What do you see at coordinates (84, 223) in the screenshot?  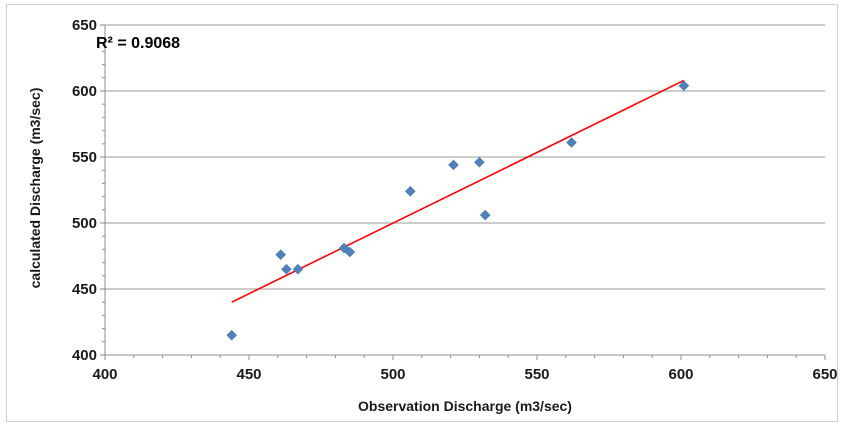 I see `y-tick-label: 500` at bounding box center [84, 223].